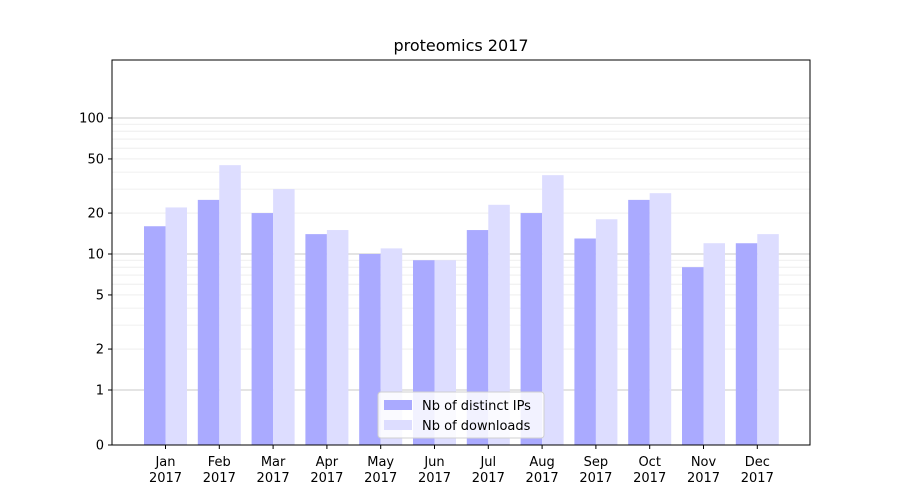 Image resolution: width=900 pixels, height=504 pixels. What do you see at coordinates (284, 317) in the screenshot?
I see `bar-downloads-mar` at bounding box center [284, 317].